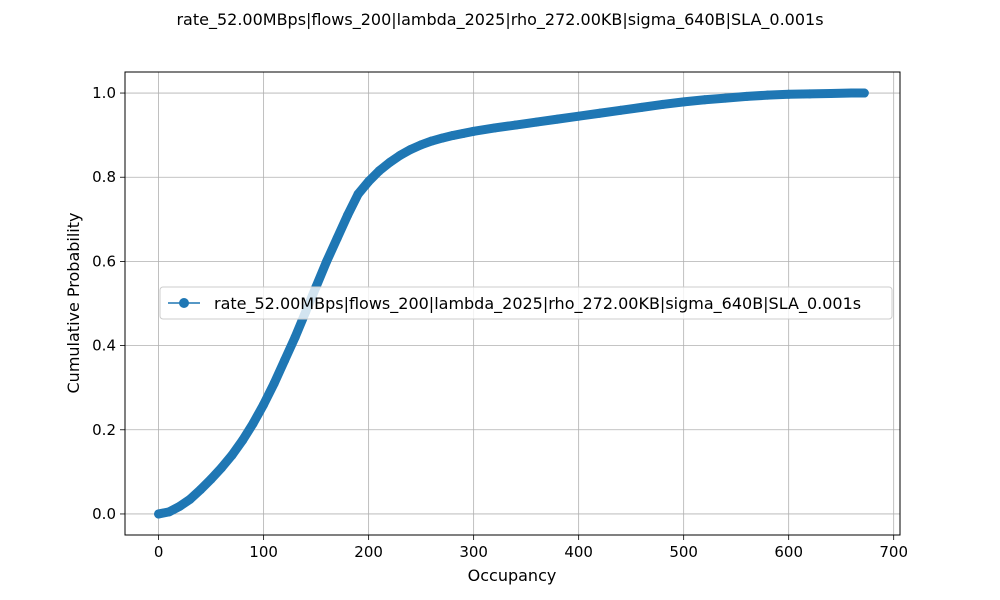 The height and width of the screenshot is (600, 1000). What do you see at coordinates (159, 552) in the screenshot?
I see `x-tick-label: 0` at bounding box center [159, 552].